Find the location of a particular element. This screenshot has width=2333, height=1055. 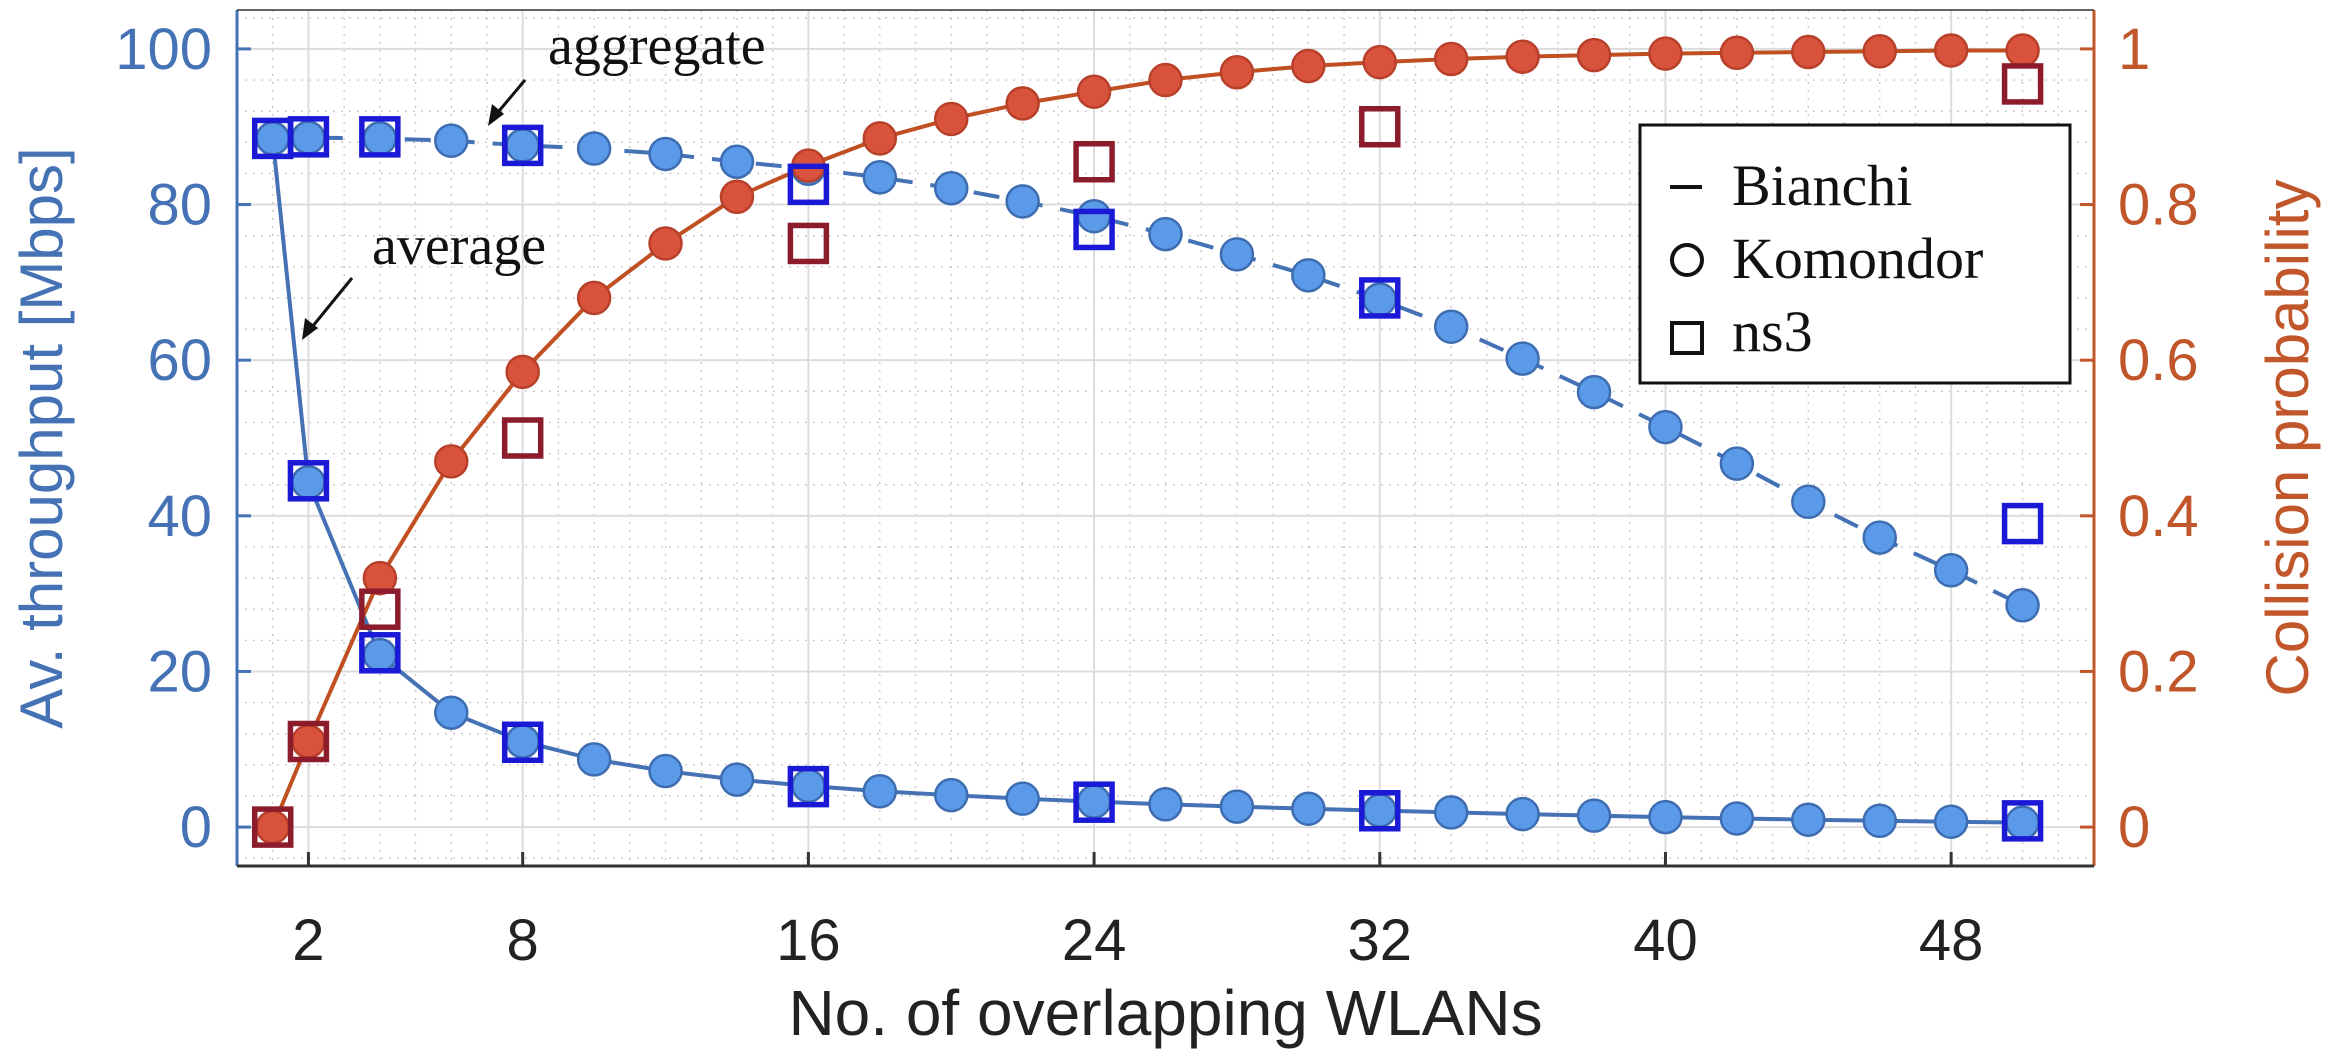

legend-square-icon is located at coordinates (1687, 338).